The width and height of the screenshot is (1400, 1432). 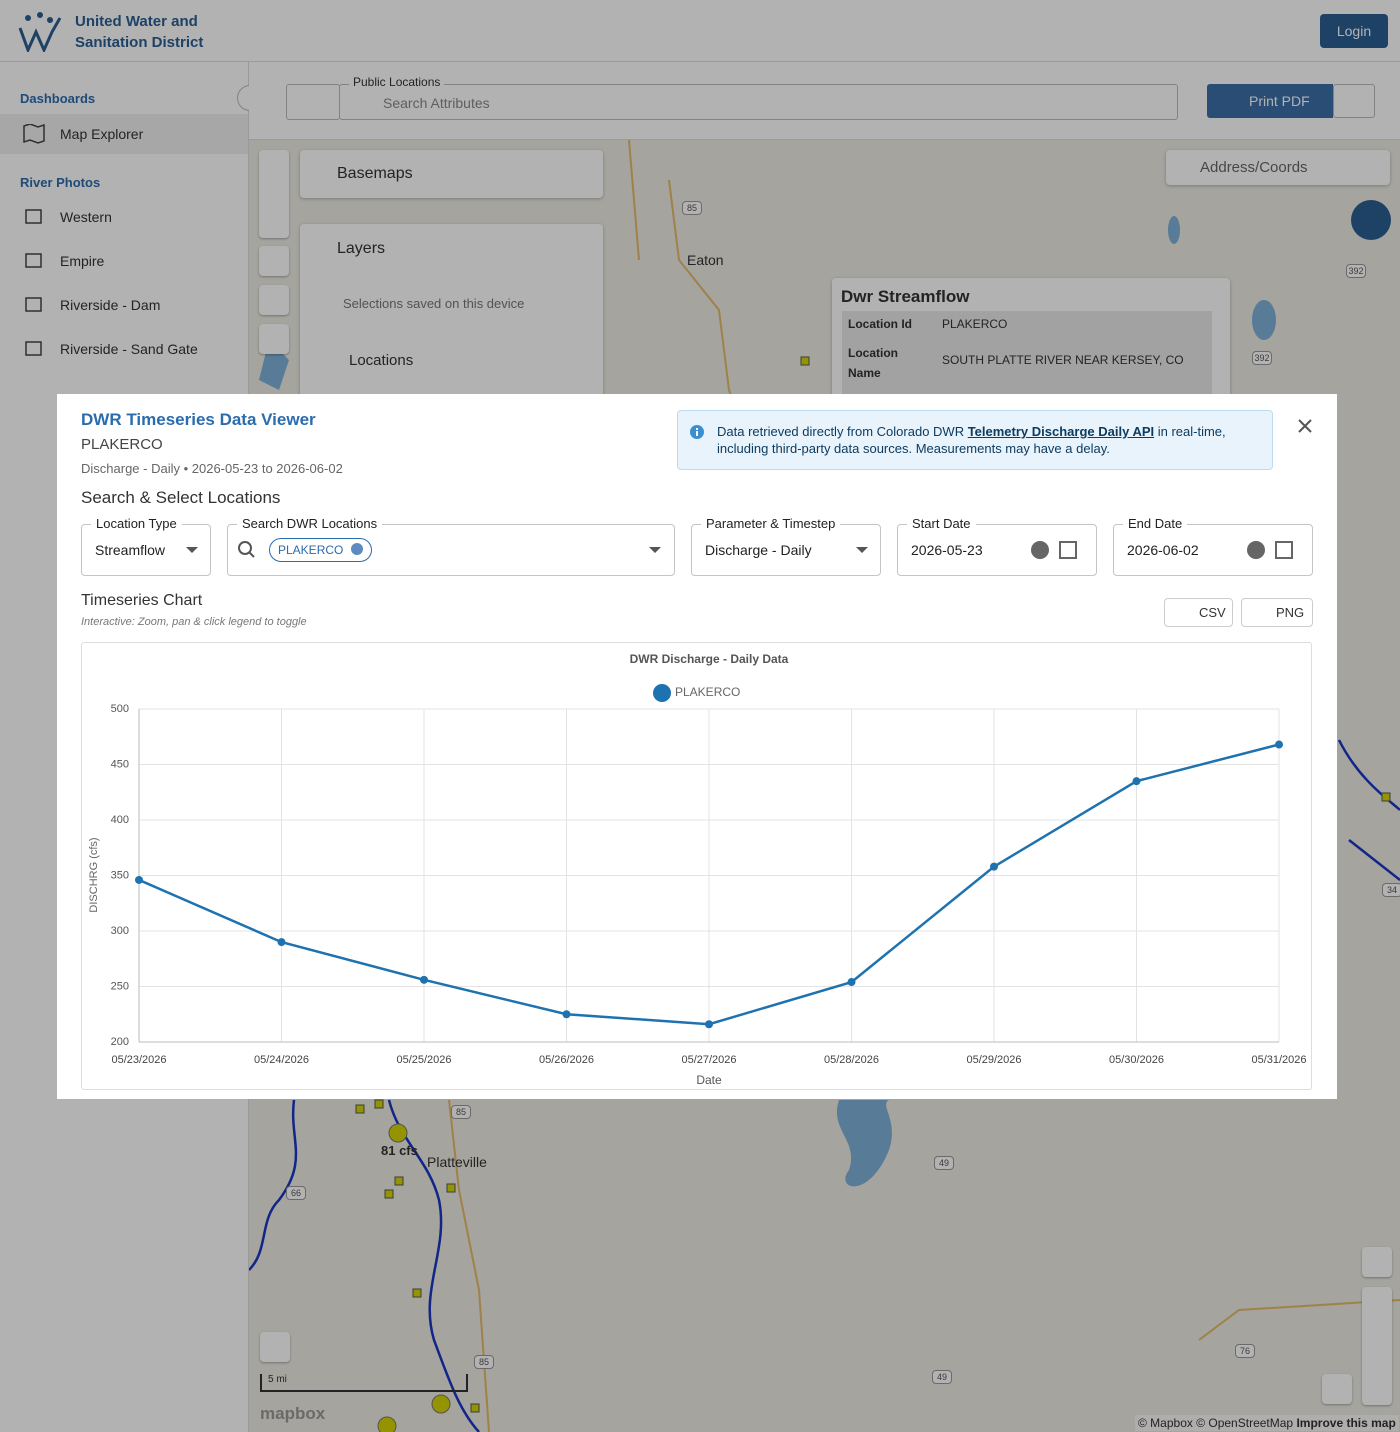 What do you see at coordinates (1354, 101) in the screenshot?
I see `print-menu` at bounding box center [1354, 101].